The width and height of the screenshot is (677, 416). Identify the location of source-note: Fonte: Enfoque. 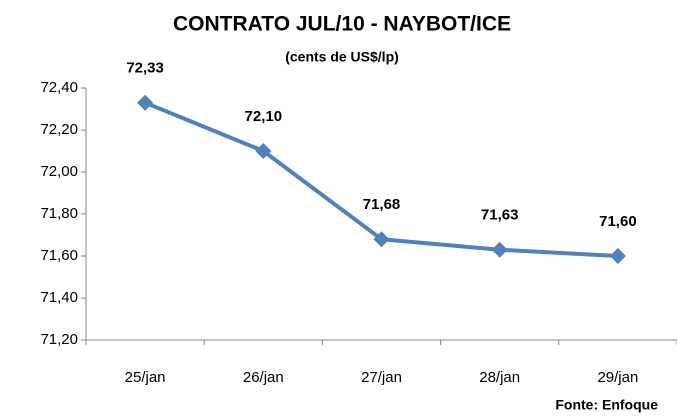
(606, 405).